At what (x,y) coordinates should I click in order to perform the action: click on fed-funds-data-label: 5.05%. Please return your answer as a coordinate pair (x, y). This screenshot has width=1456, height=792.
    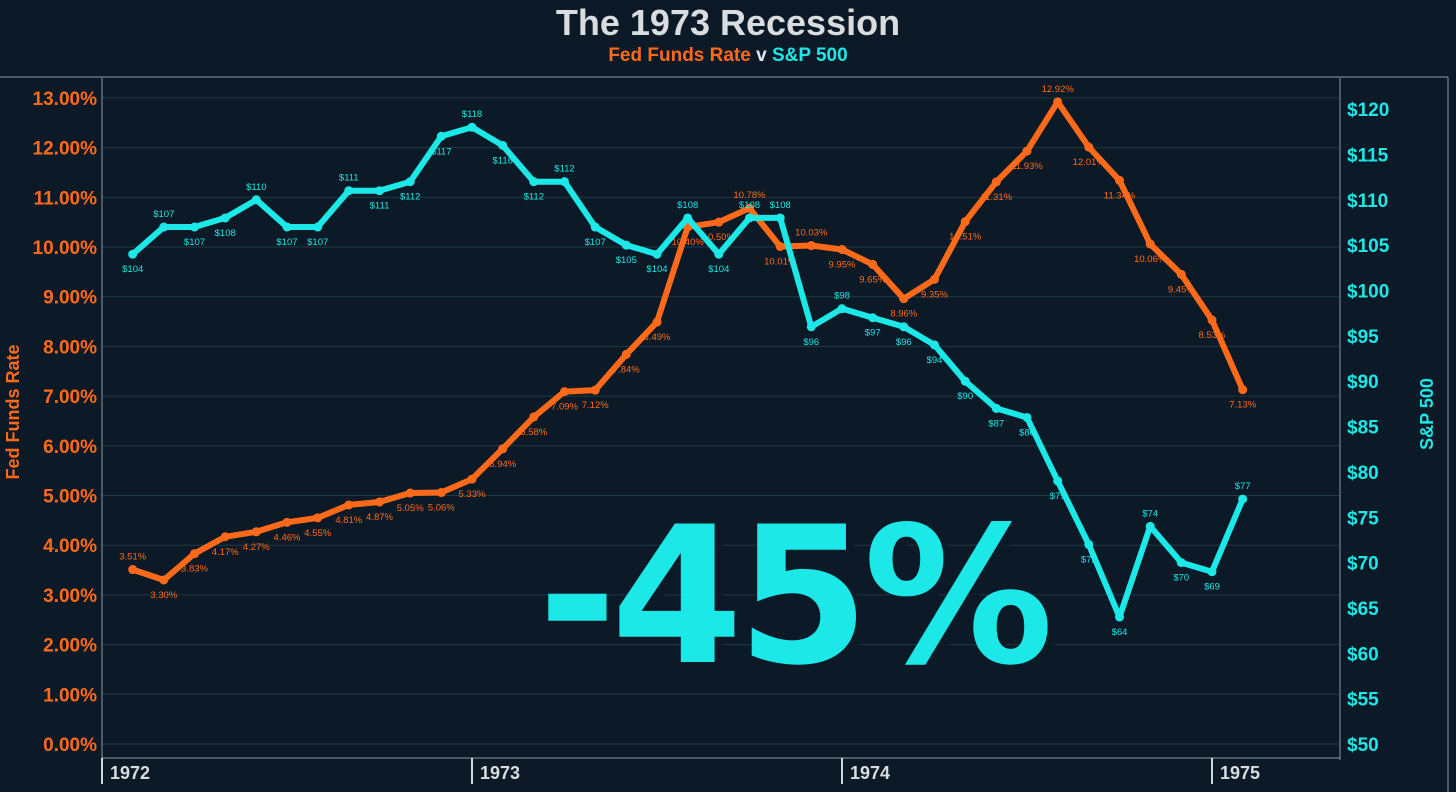
    Looking at the image, I should click on (410, 508).